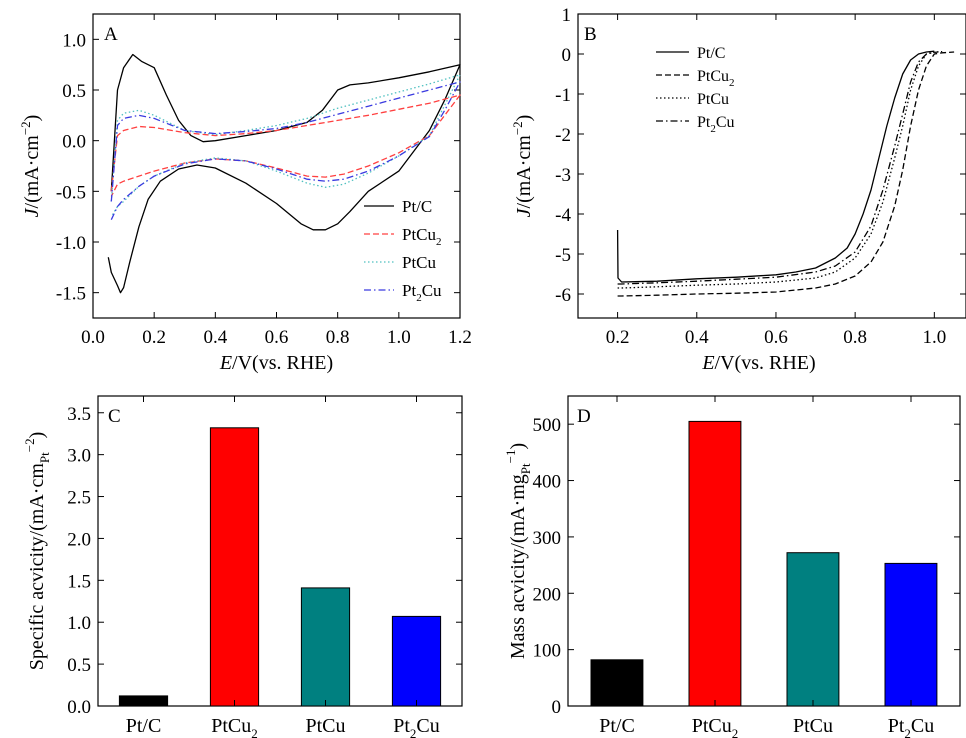  I want to click on x-tick-label: 0.0, so click(93, 337).